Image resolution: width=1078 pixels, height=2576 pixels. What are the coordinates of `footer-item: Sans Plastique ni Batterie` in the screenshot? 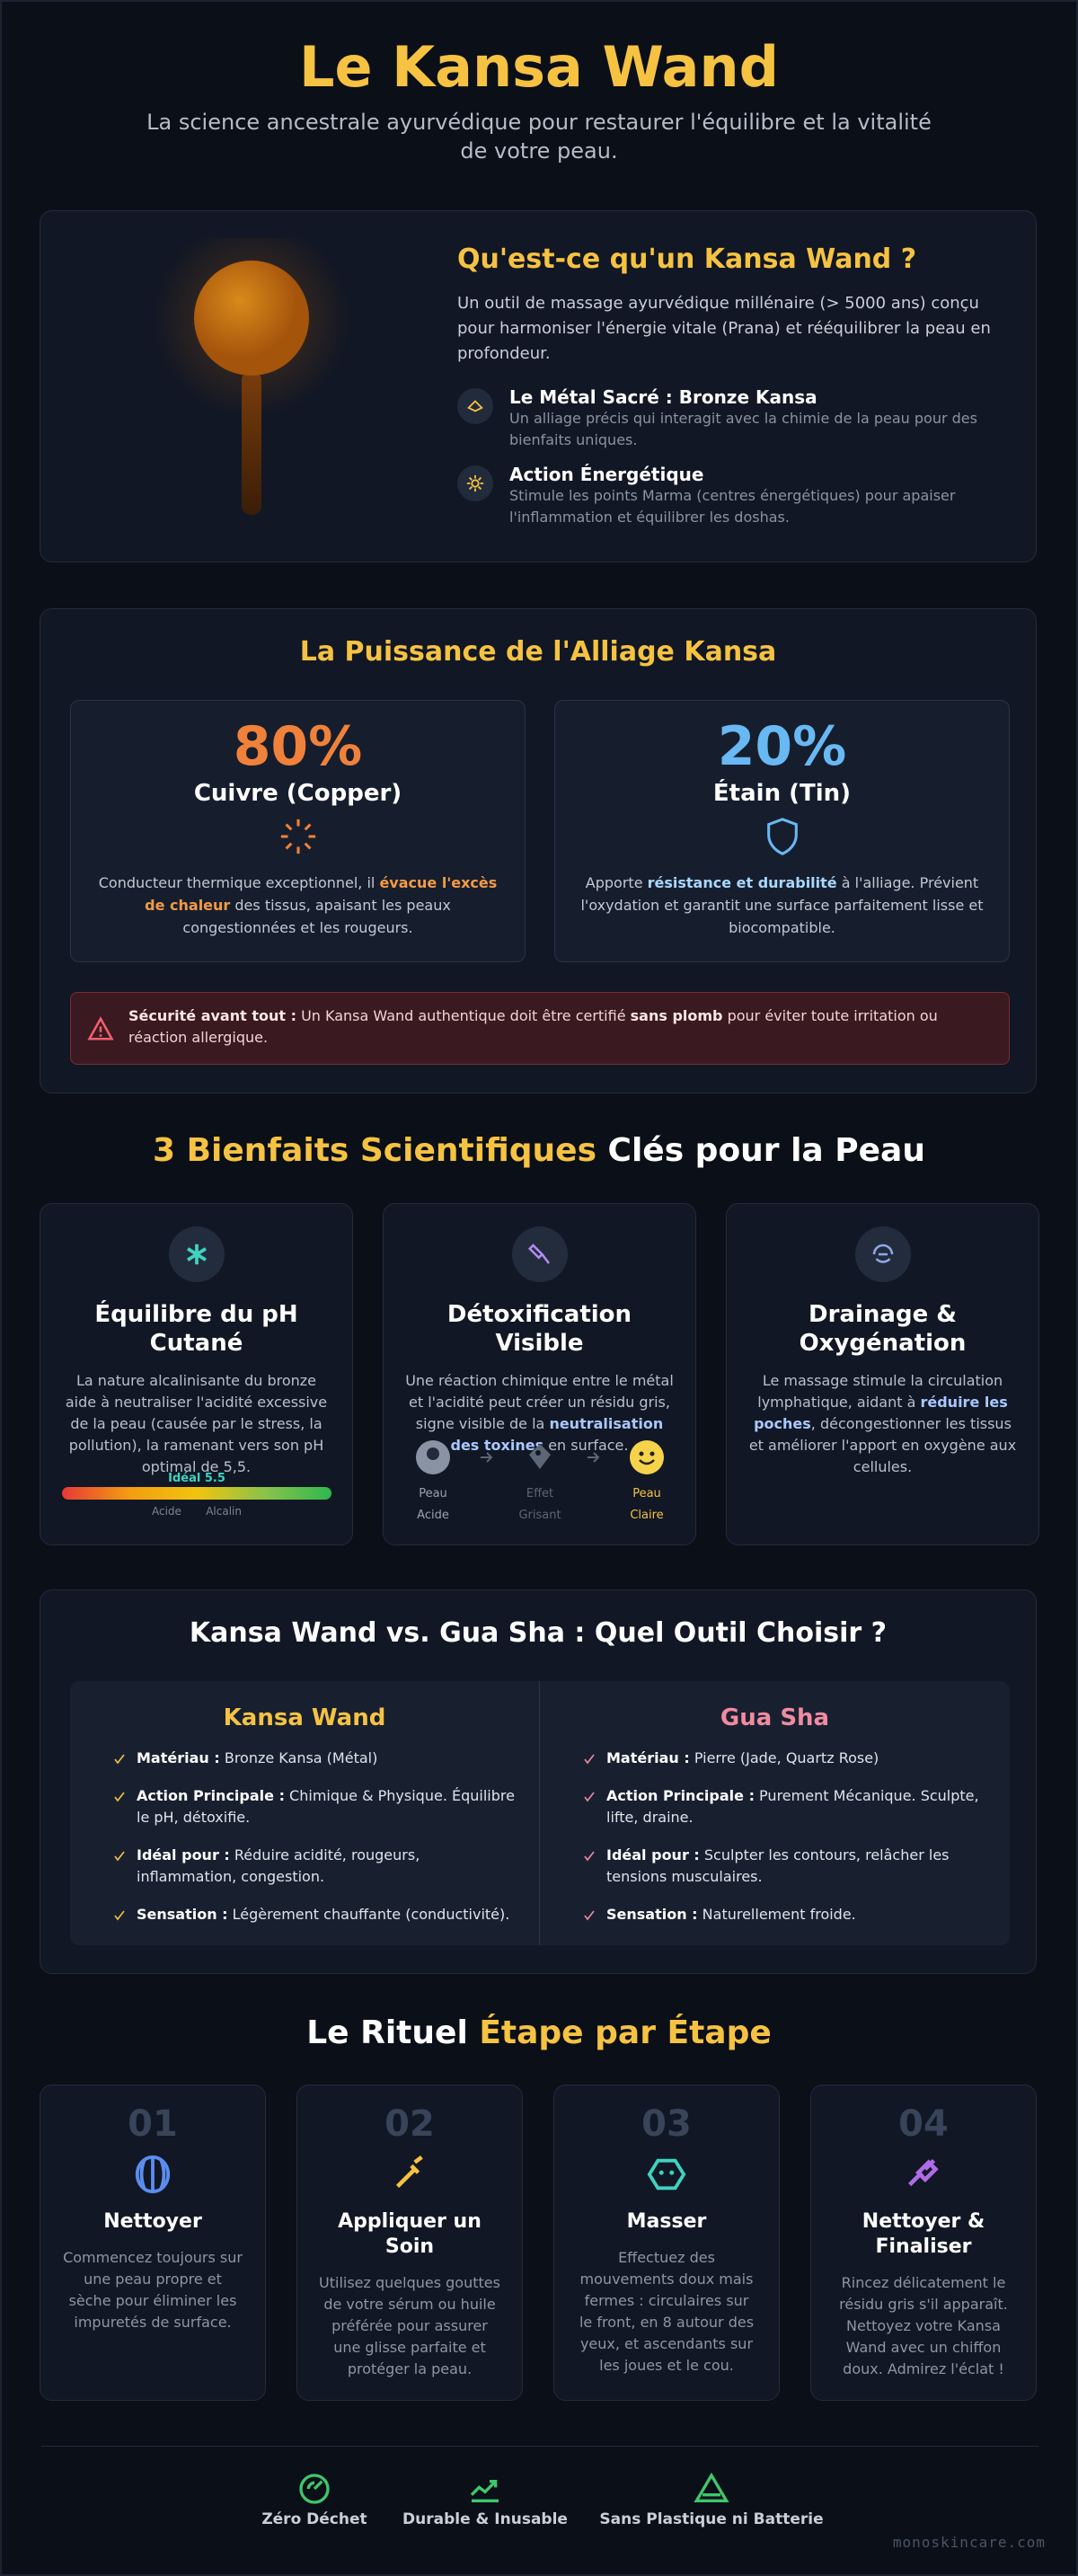 It's located at (711, 2499).